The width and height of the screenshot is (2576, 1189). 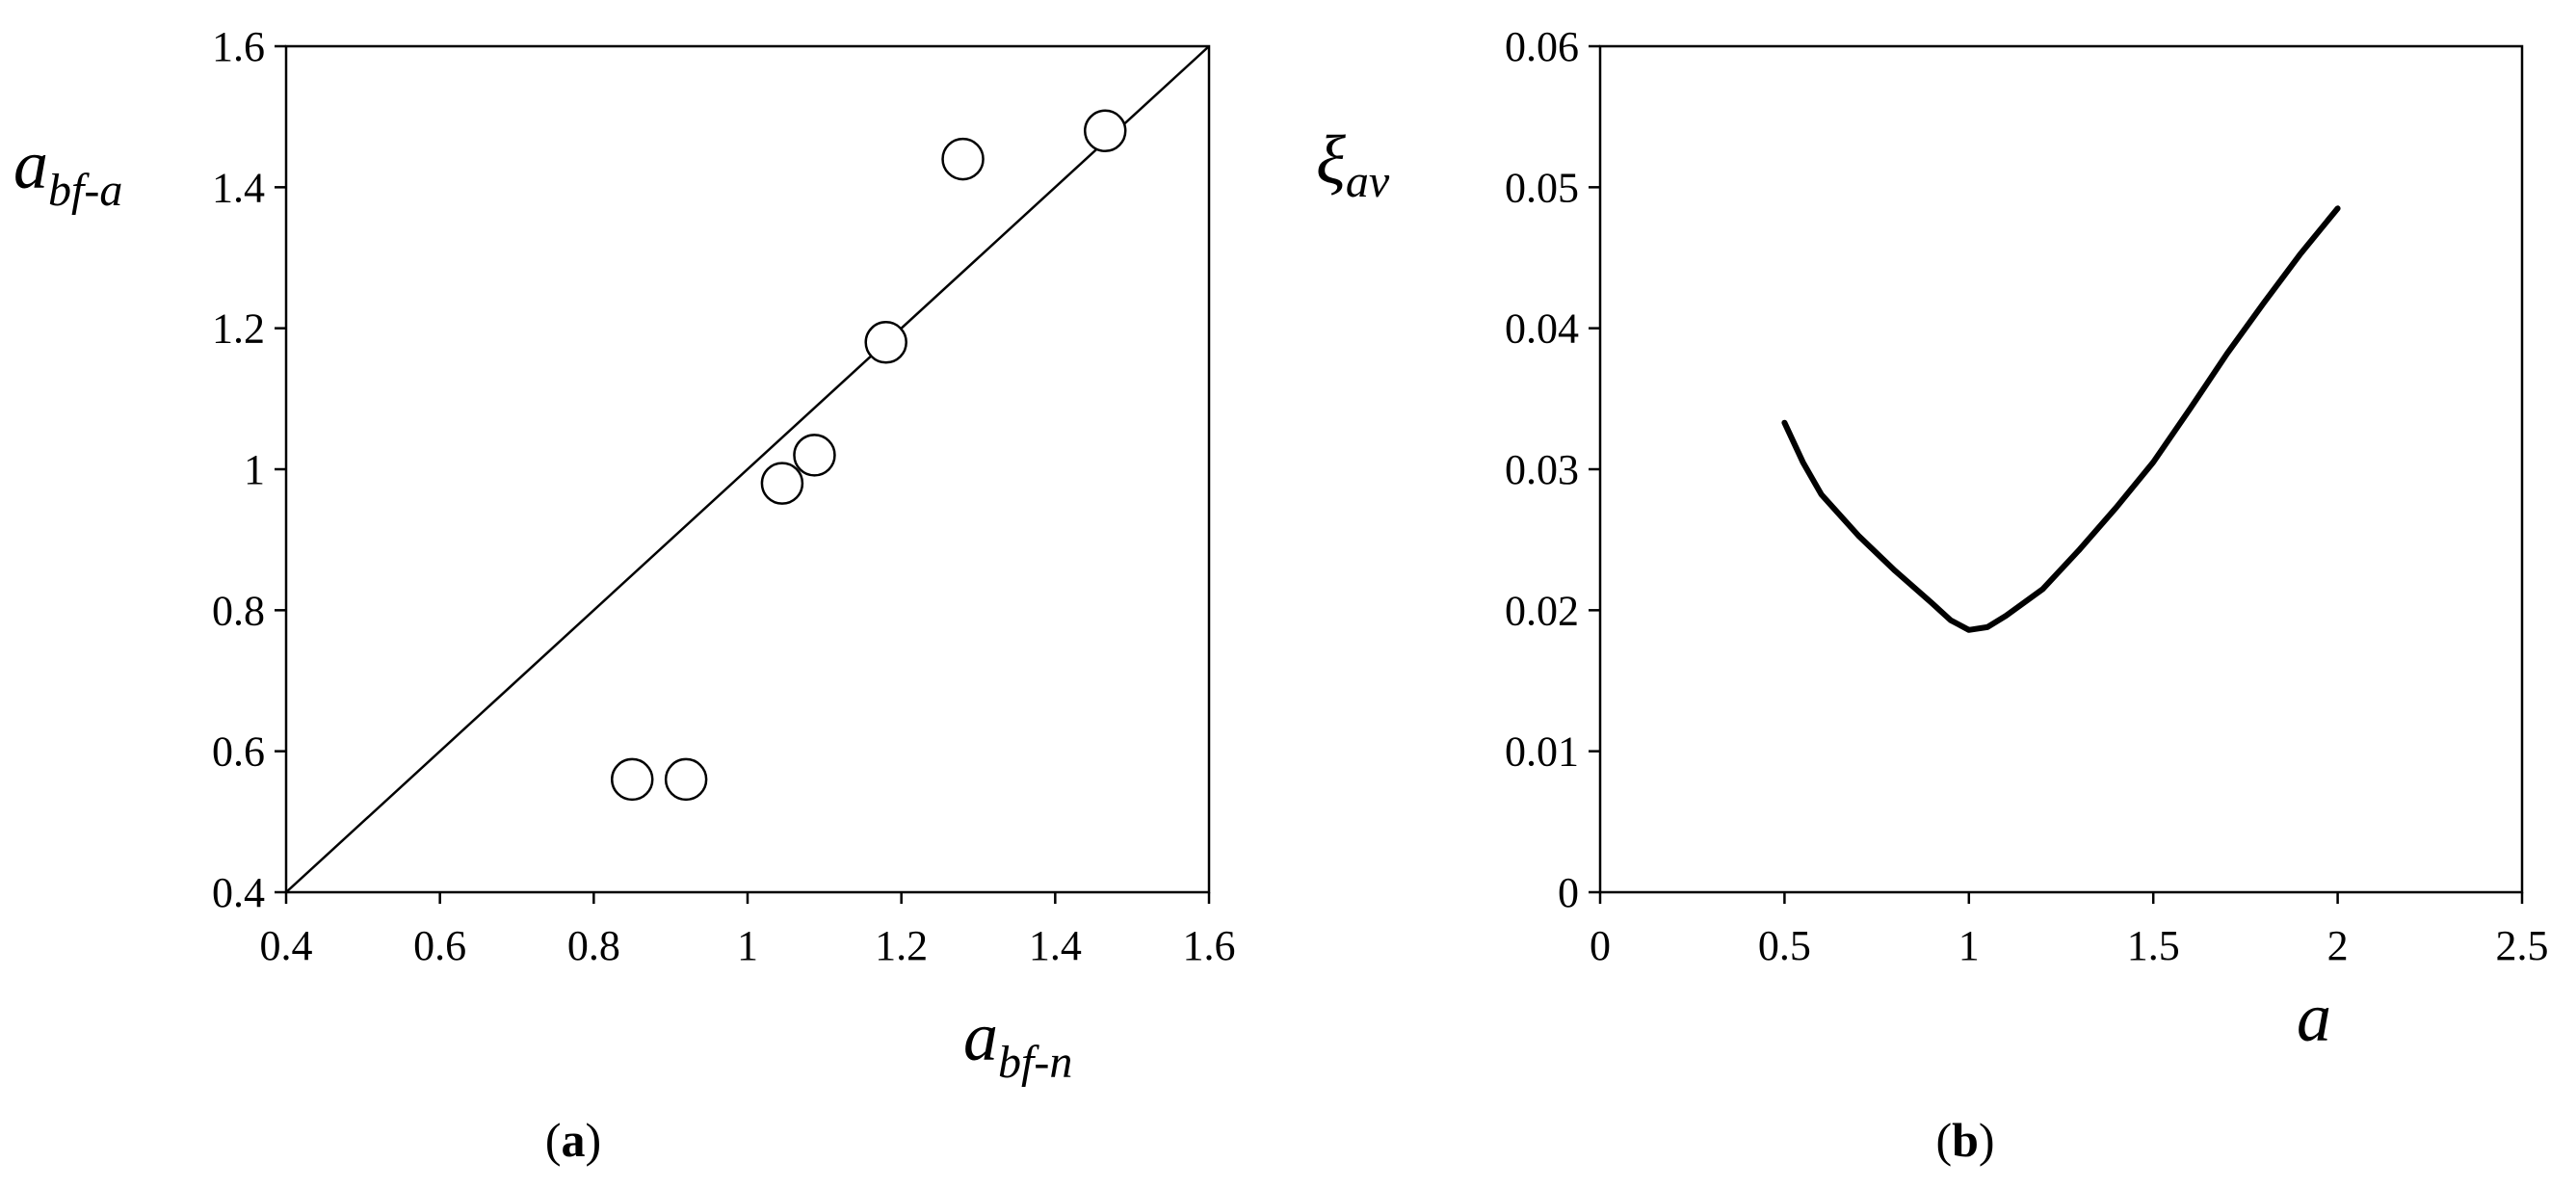 What do you see at coordinates (1542, 46) in the screenshot?
I see `panel-b-y-tick-label: 0.06` at bounding box center [1542, 46].